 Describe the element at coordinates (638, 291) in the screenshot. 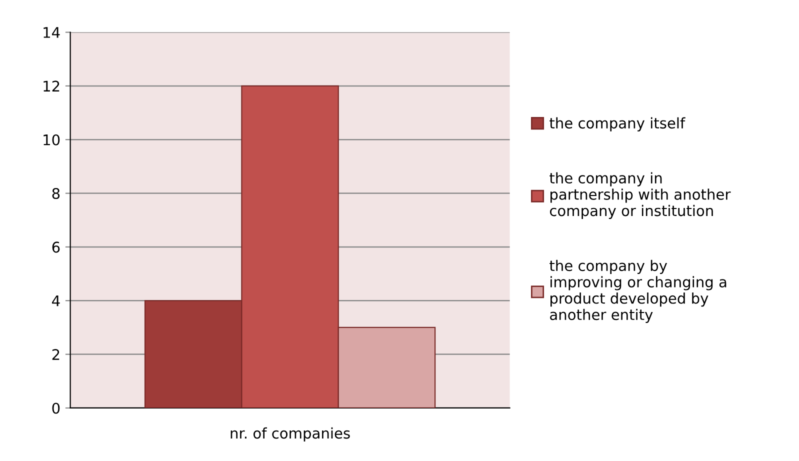

I see `legend-label: the company by improving or changing a product developed by another entity` at that location.